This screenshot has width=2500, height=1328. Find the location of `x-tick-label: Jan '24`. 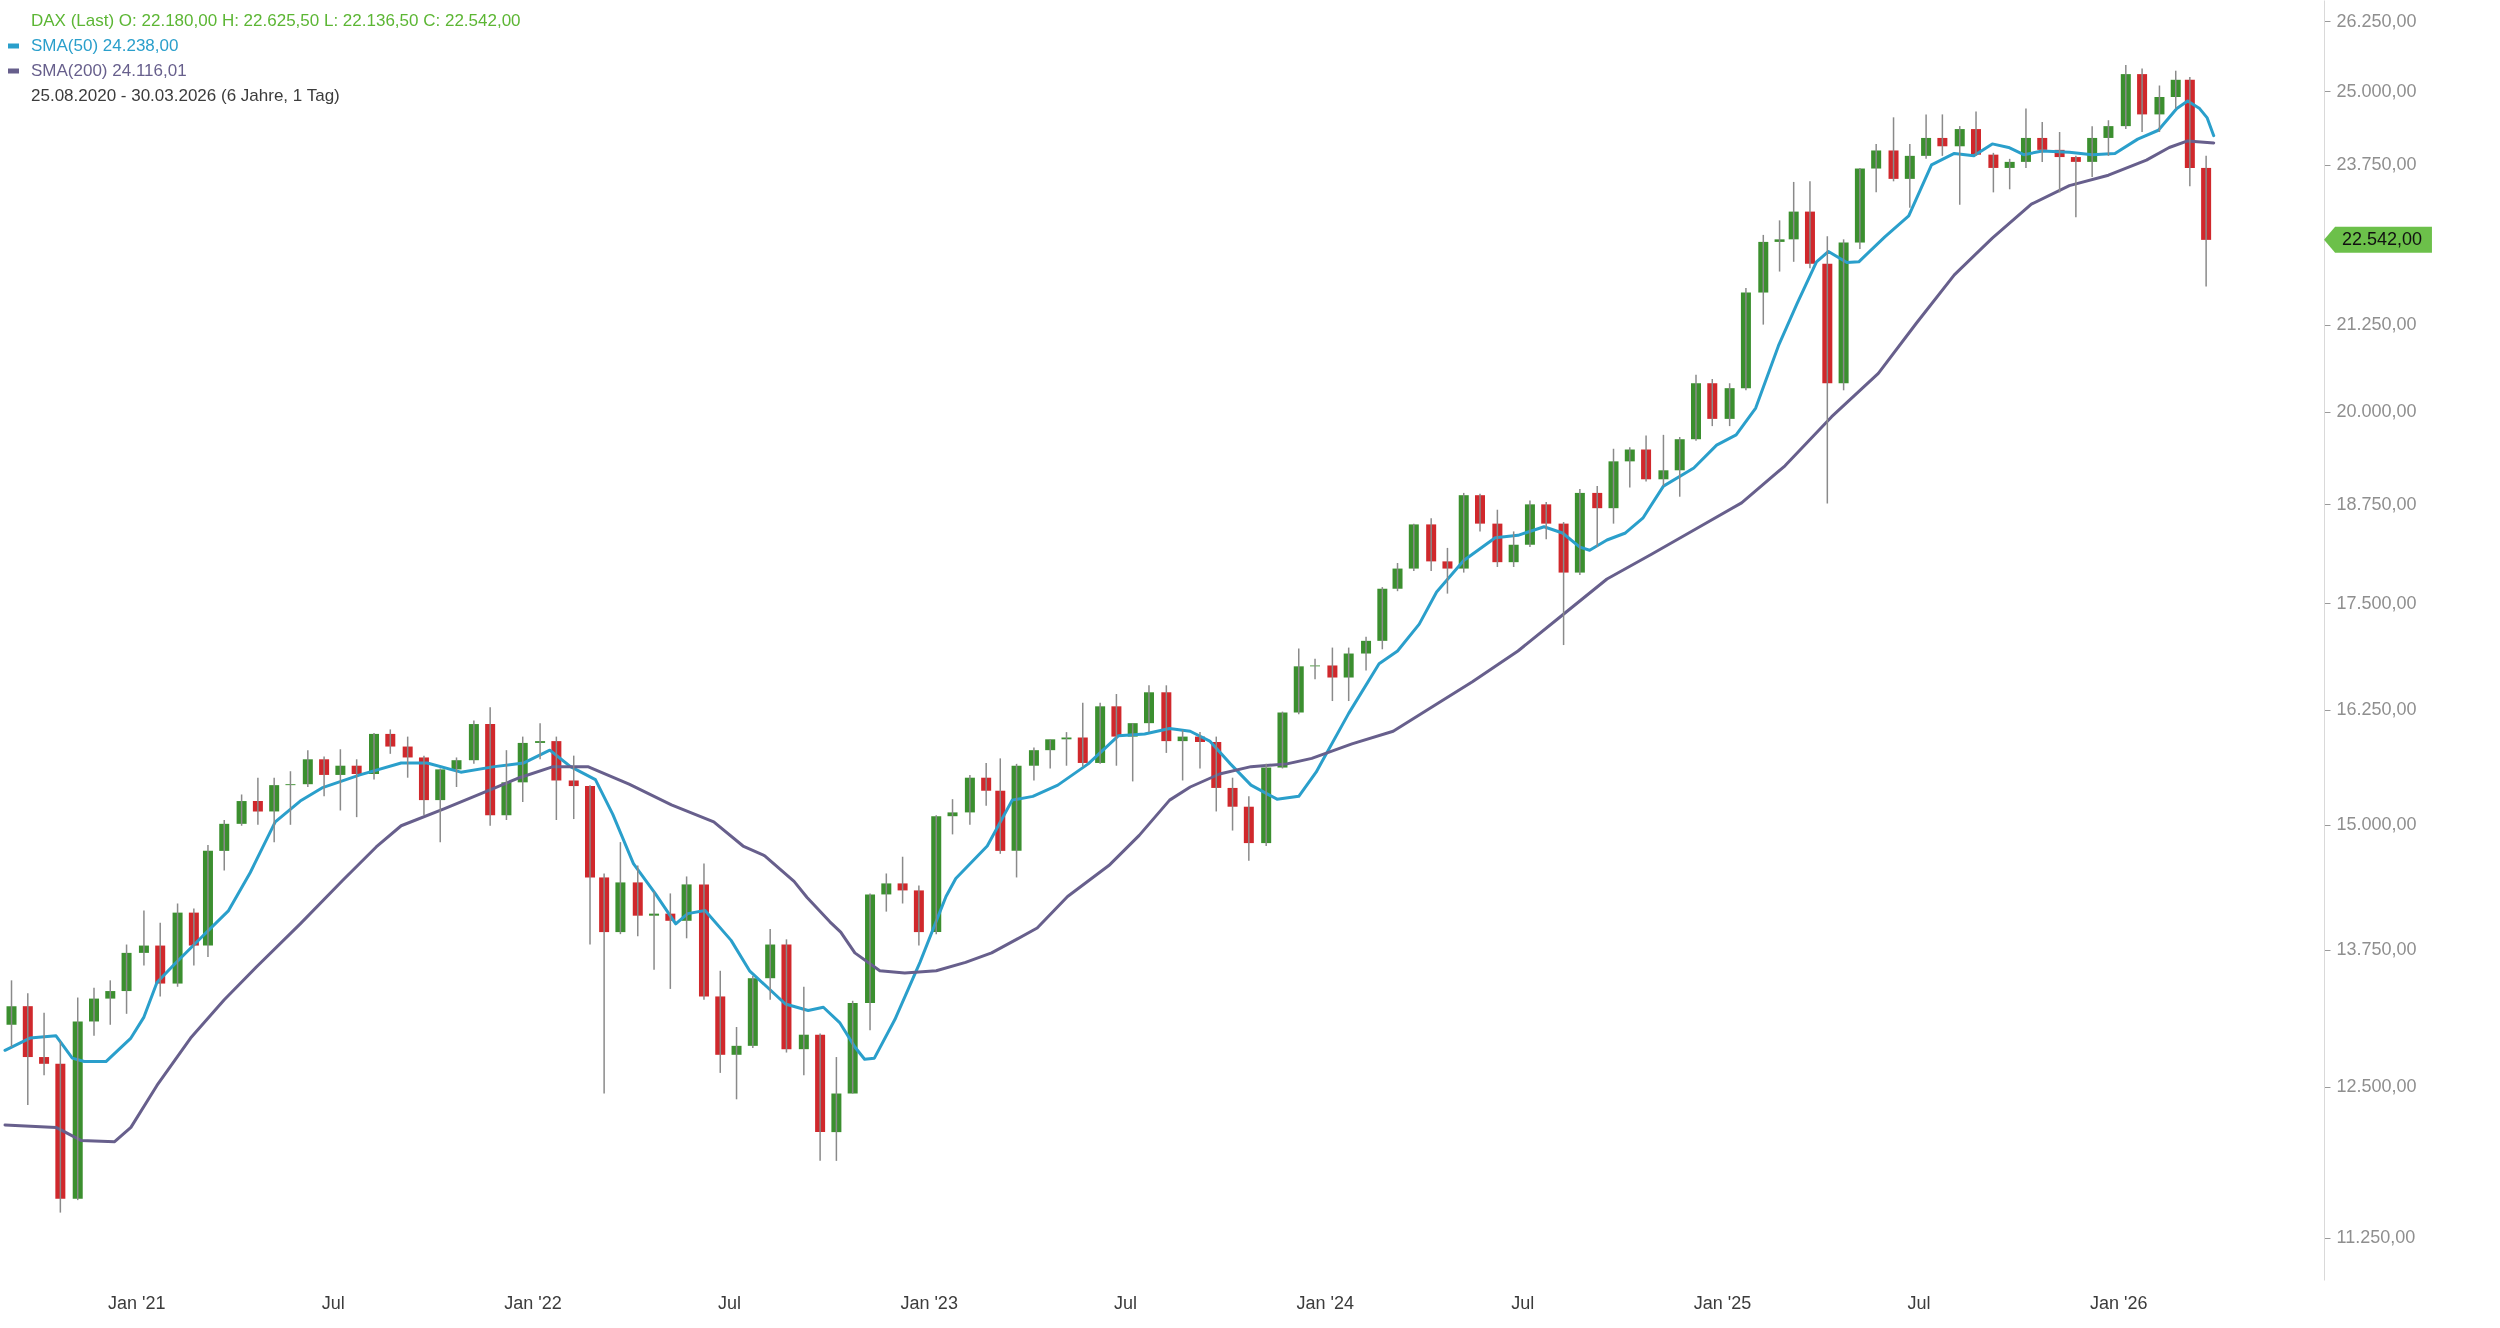

x-tick-label: Jan '24 is located at coordinates (1325, 1302).